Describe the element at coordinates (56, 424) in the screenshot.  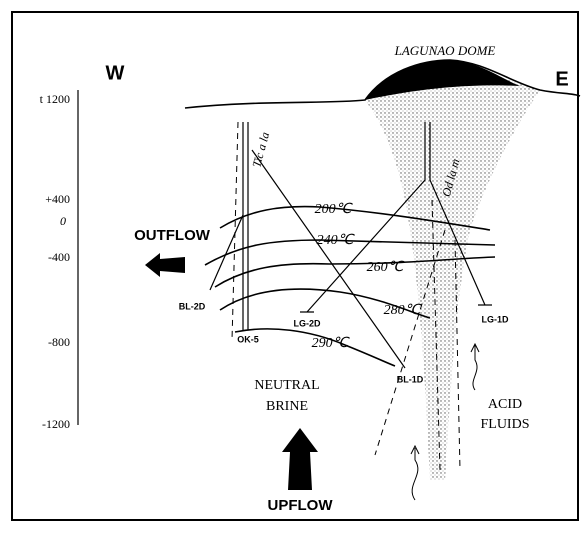
I see `elevation-label: -1200` at that location.